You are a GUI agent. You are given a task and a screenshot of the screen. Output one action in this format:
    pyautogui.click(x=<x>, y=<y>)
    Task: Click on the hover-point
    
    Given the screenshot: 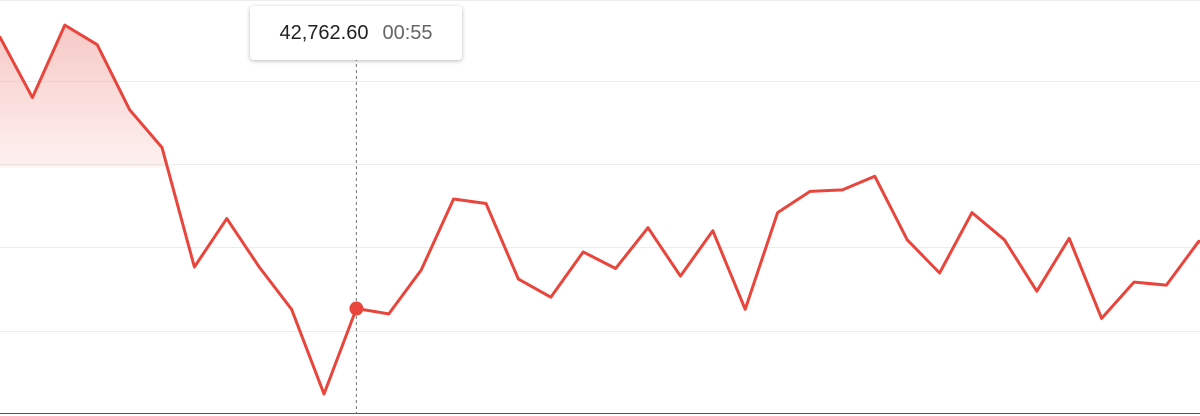 What is the action you would take?
    pyautogui.click(x=356, y=308)
    